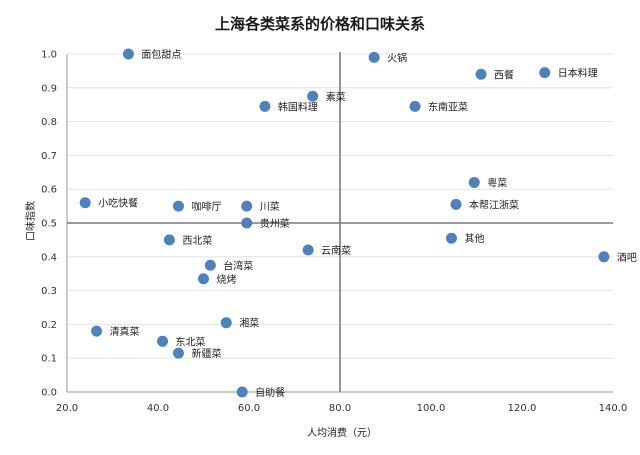 This screenshot has height=455, width=640. I want to click on x-tick-labels: 20.0 40.0 60.0 80.0 100.0 120.0 140.0, so click(341, 408).